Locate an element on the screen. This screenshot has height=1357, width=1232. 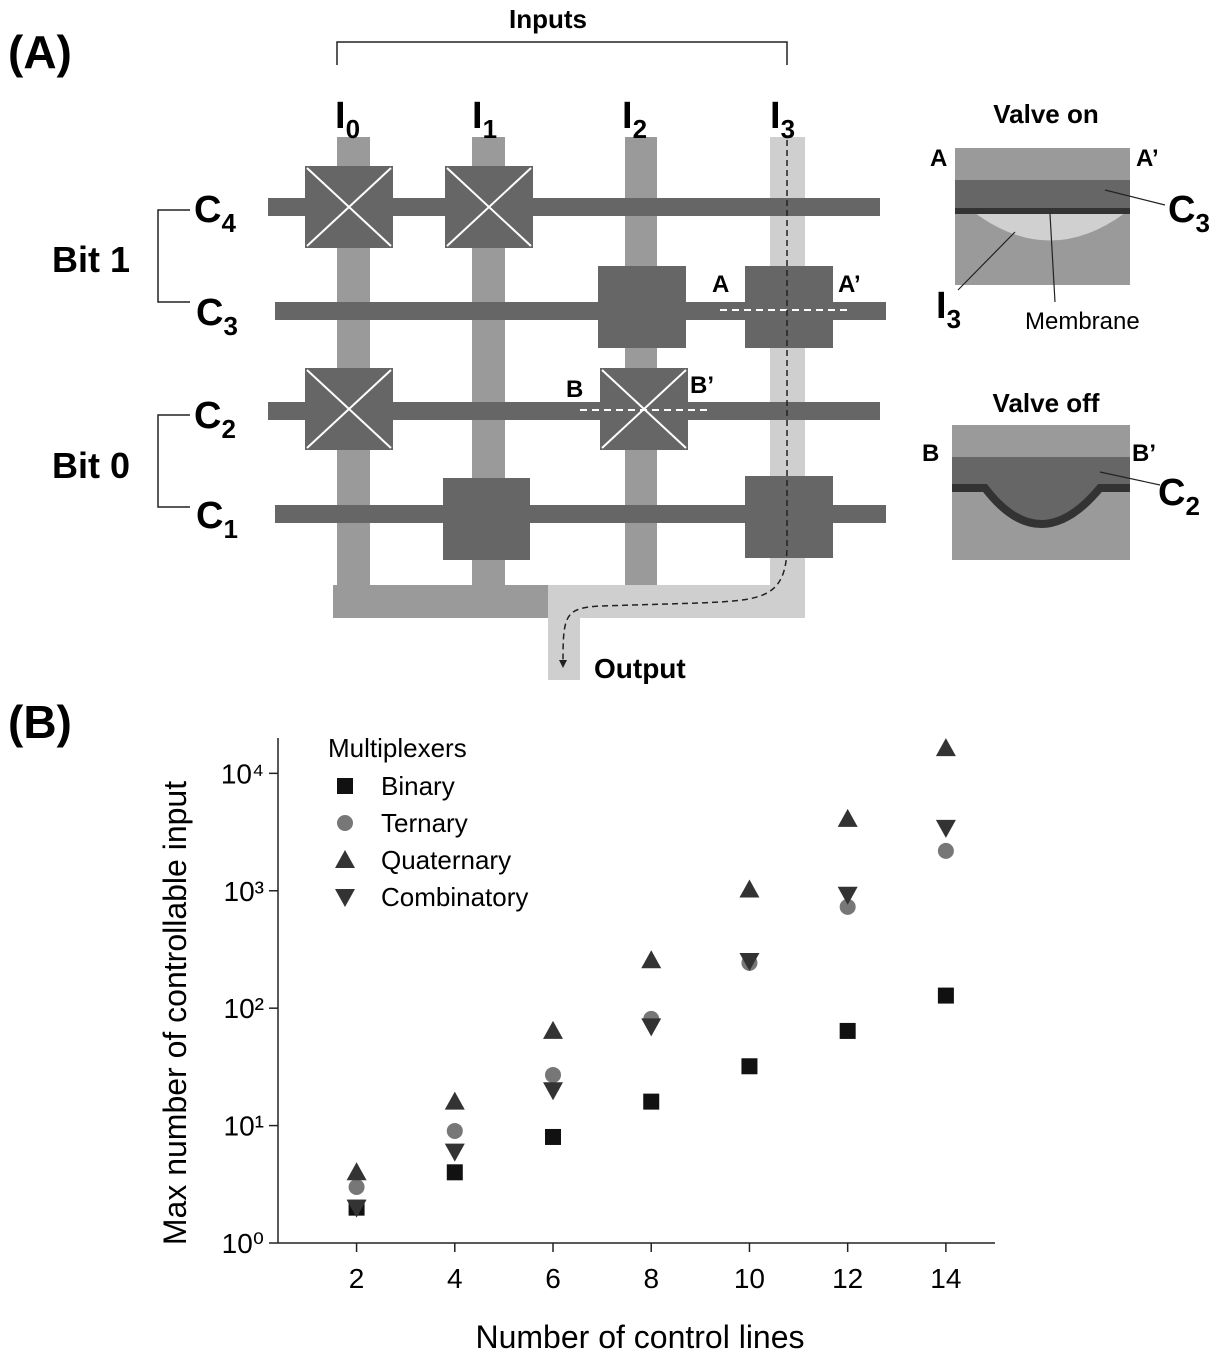
x-tick-label: 6 is located at coordinates (553, 1278).